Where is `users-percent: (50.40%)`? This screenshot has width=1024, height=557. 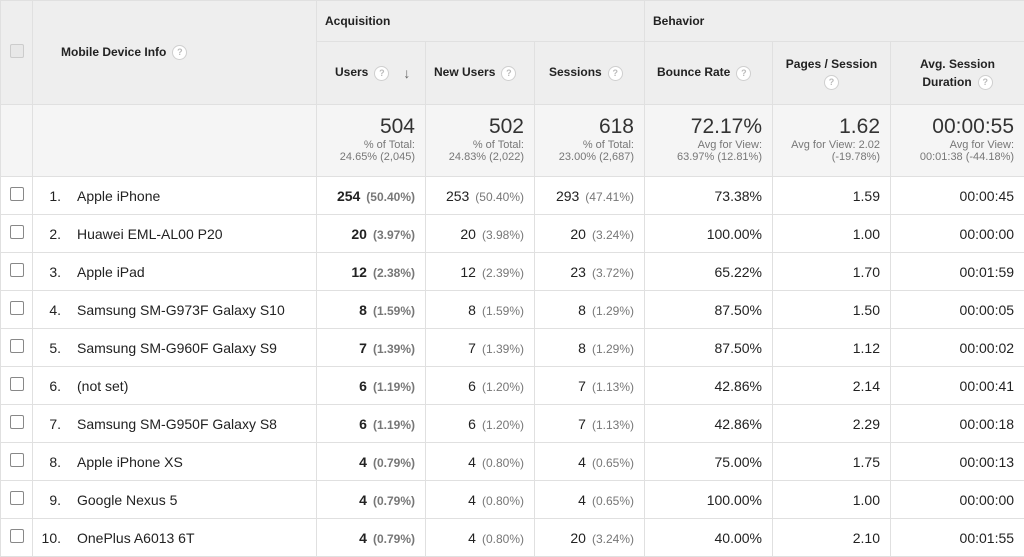
users-percent: (50.40%) is located at coordinates (390, 197).